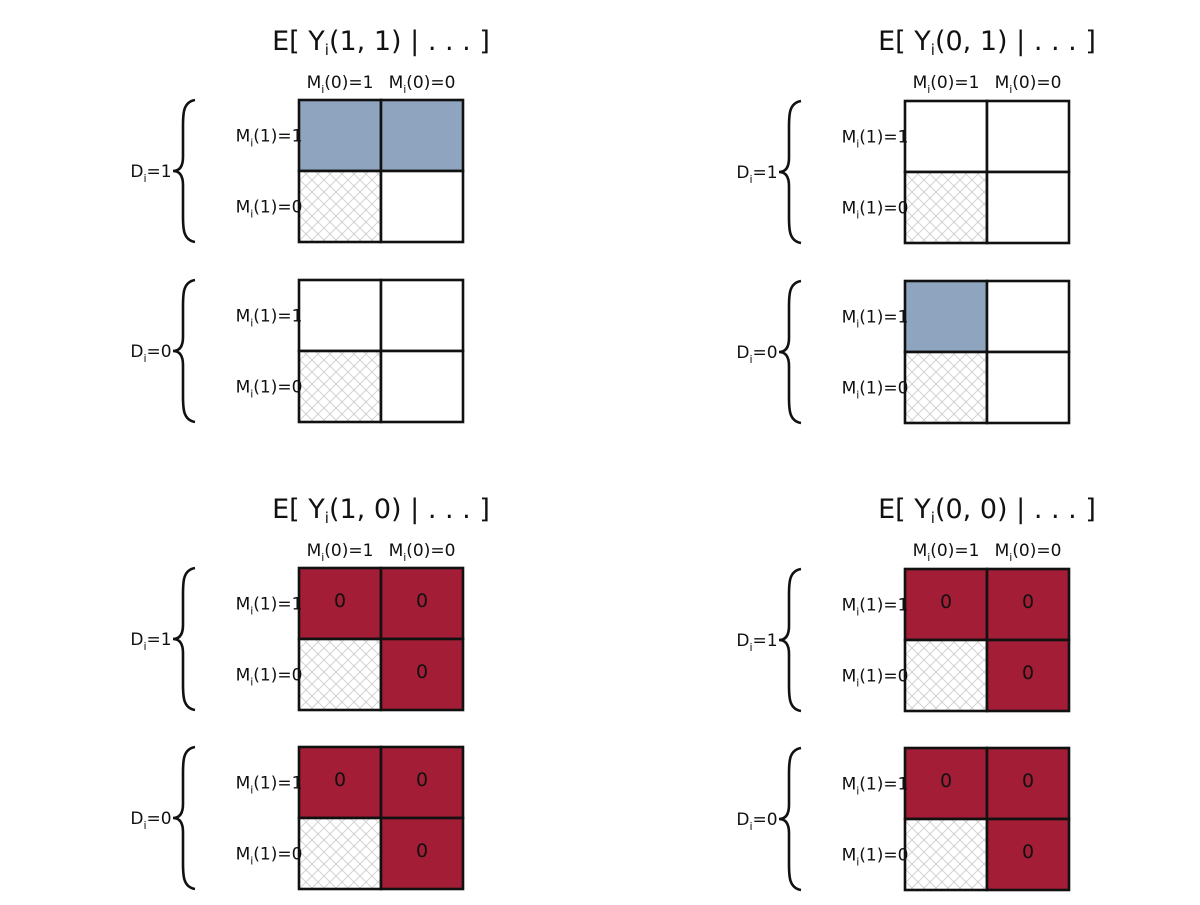 This screenshot has height=905, width=1200. I want to click on panel-title-3-rest: (1, 0) | . . . ], so click(409, 509).